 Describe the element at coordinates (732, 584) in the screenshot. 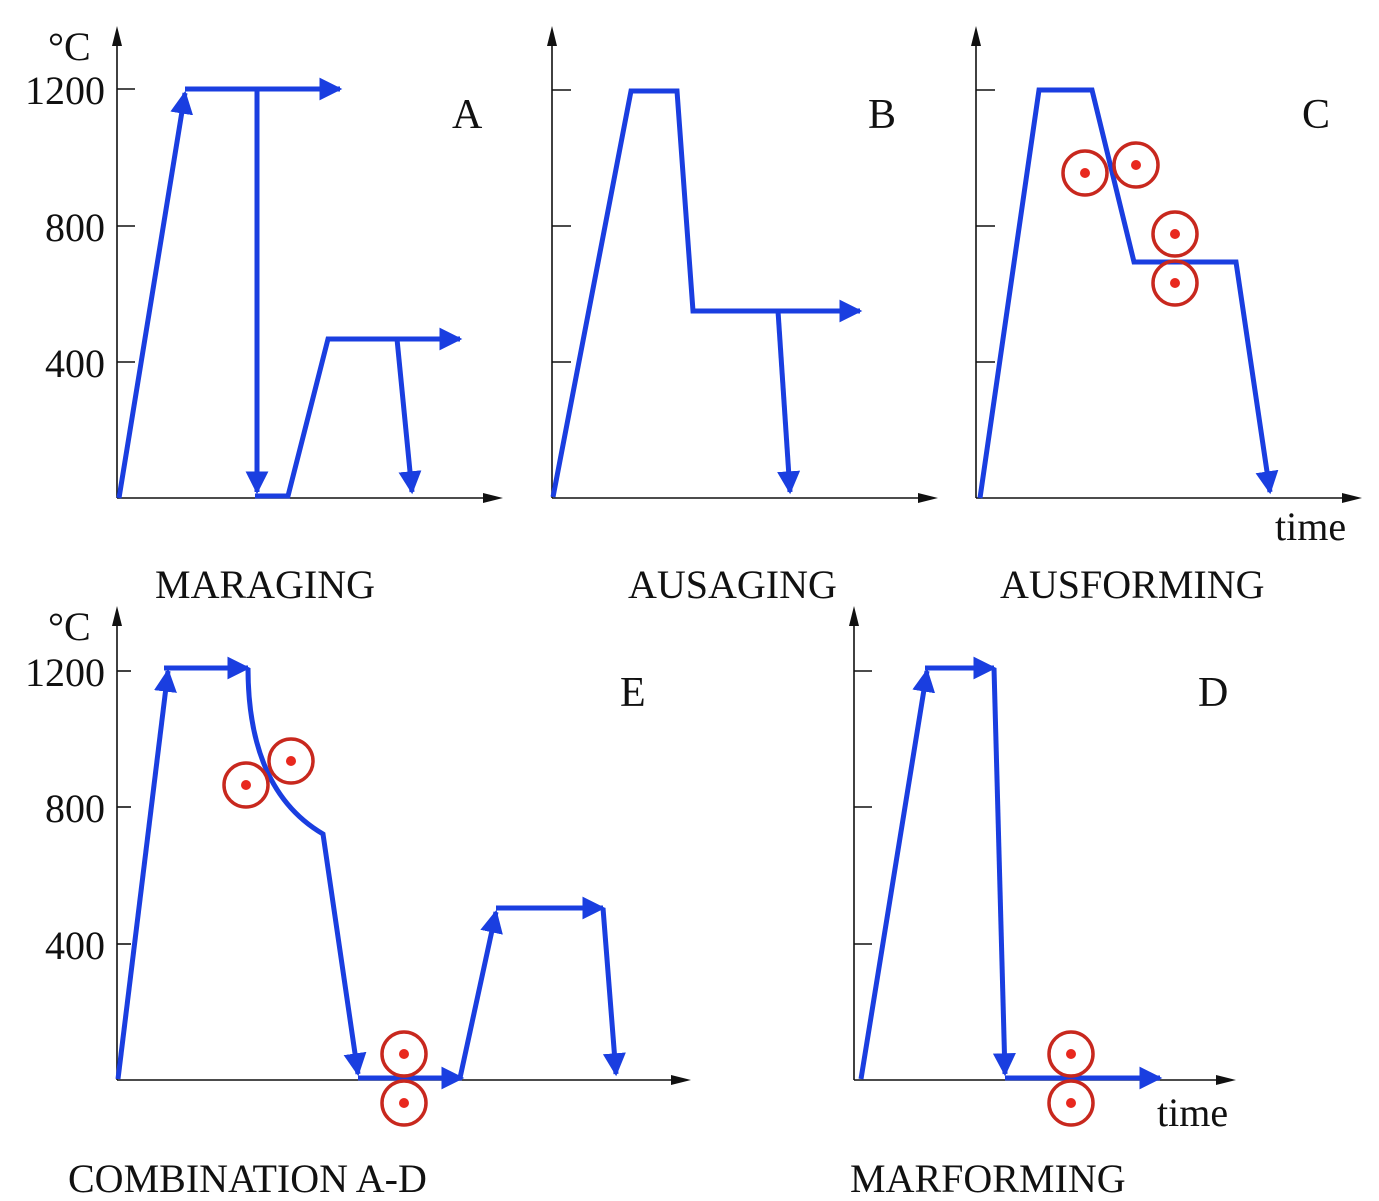

I see `caption-ausaging: AUSAGING` at that location.